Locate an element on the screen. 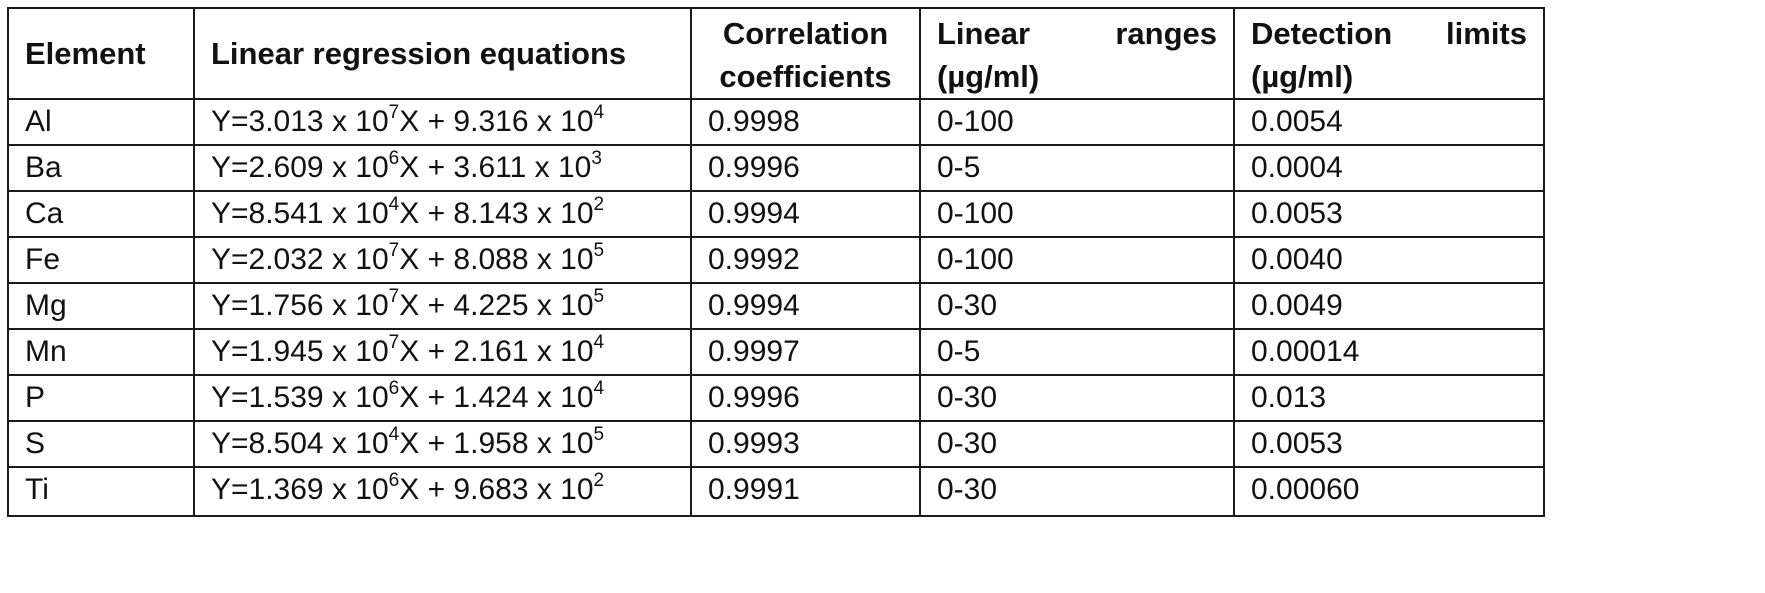 The width and height of the screenshot is (1765, 593). cell-equation: Y=2.609 x 106X + 3.611 x 103 is located at coordinates (442, 168).